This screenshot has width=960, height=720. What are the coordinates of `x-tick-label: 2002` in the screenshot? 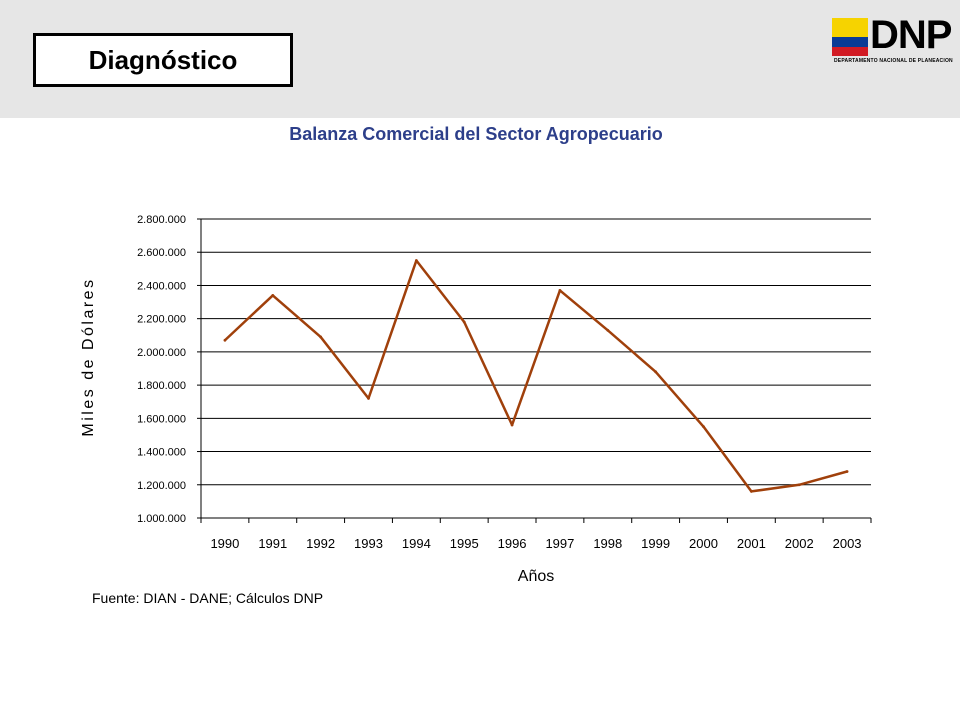 It's located at (799, 543).